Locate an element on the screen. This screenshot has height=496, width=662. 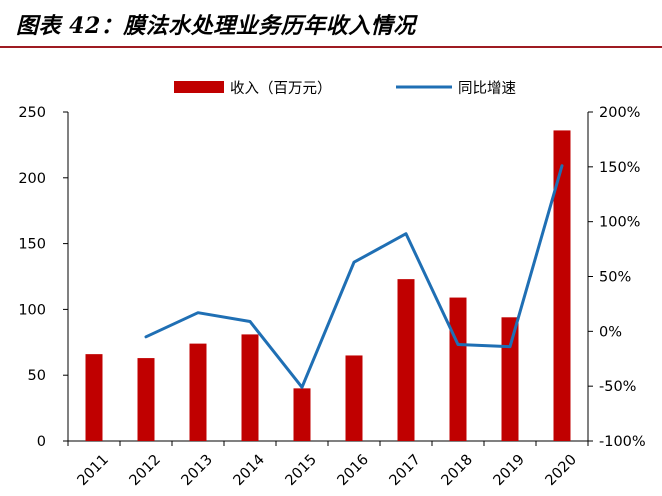
x-tick-label: 2017 is located at coordinates (405, 470).